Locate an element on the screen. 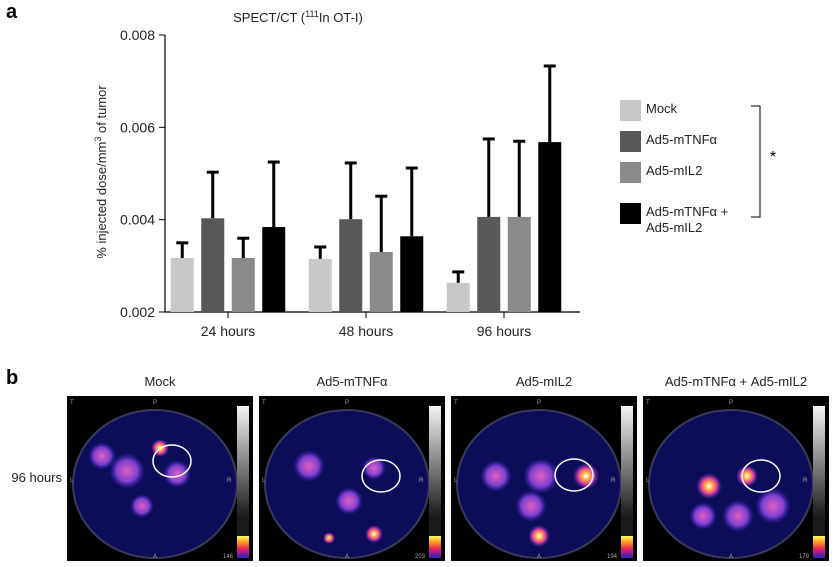 This screenshot has width=839, height=567. x-tick-label: 48 hours is located at coordinates (366, 331).